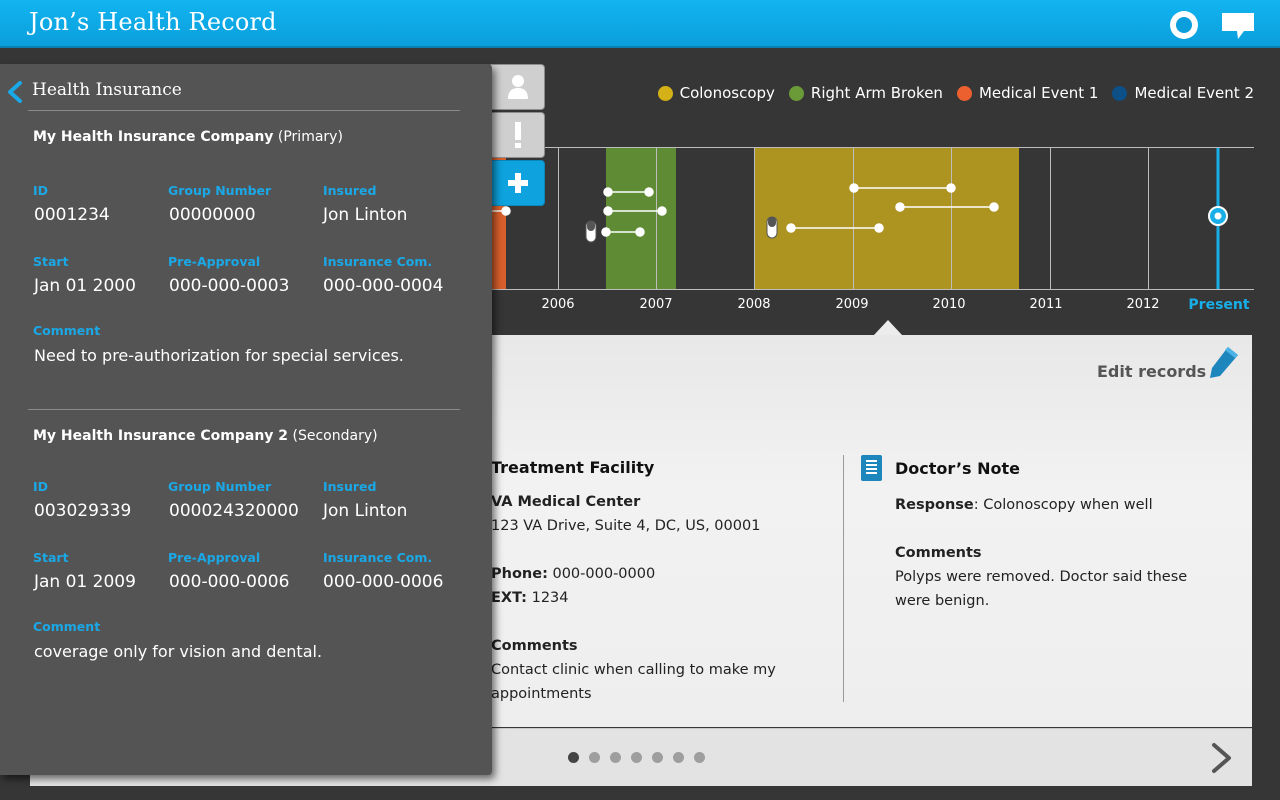  Describe the element at coordinates (1038, 93) in the screenshot. I see `legend-label: Medical Event 1` at that location.